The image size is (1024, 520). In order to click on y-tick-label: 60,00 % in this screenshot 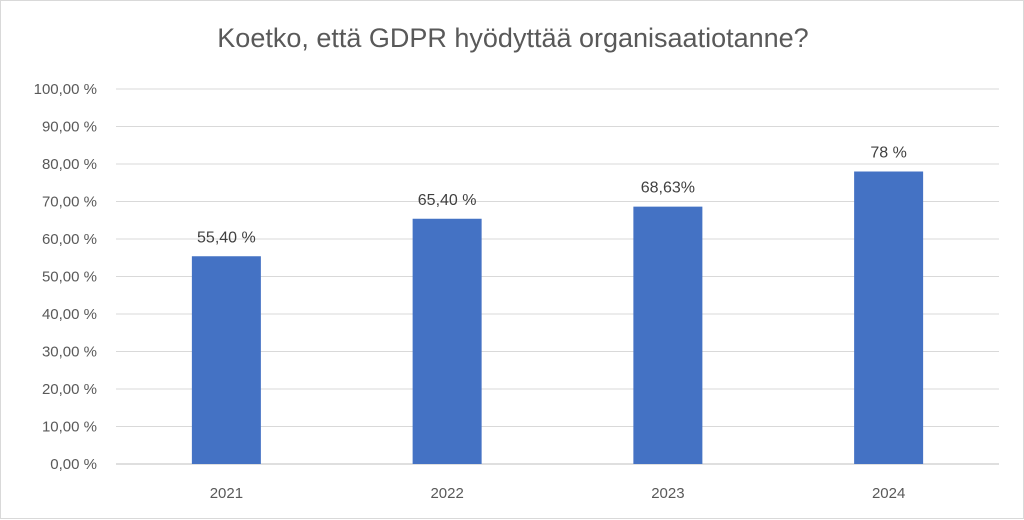, I will do `click(69, 239)`.